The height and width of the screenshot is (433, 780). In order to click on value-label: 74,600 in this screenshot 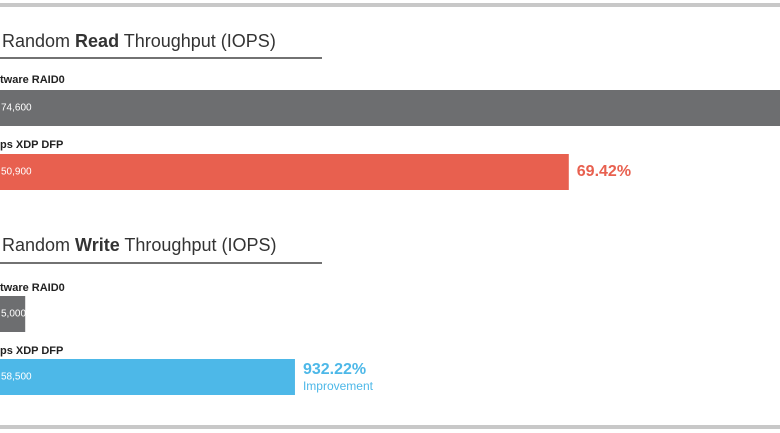, I will do `click(16, 108)`.